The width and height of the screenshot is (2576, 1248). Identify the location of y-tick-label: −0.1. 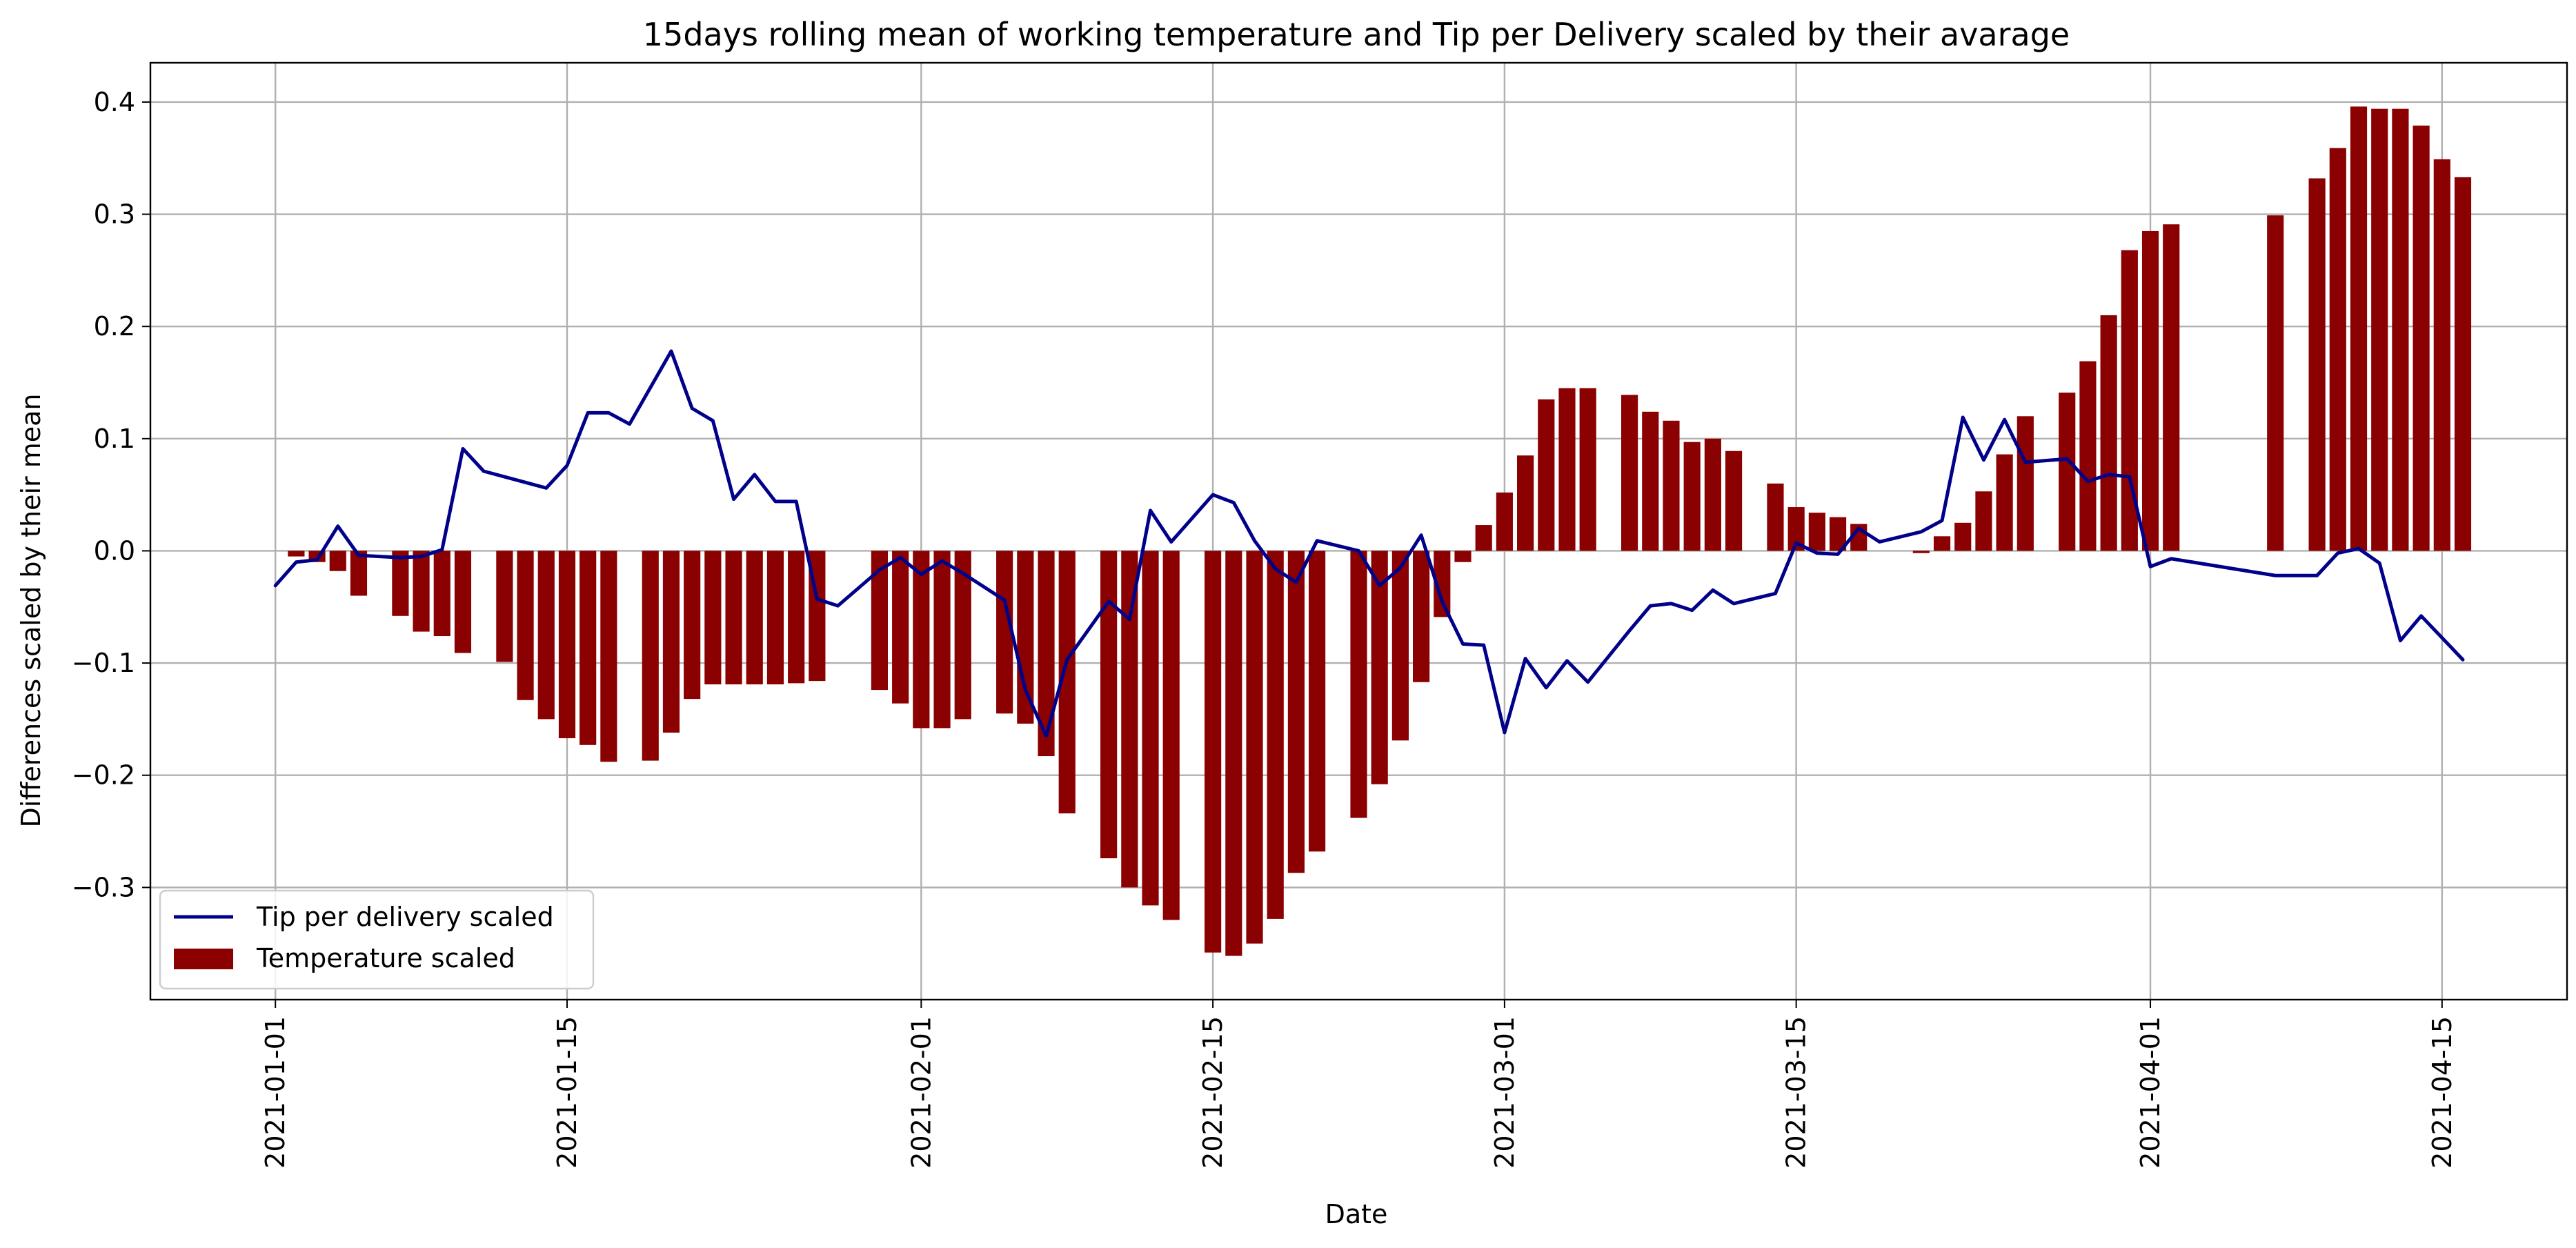
(103, 663).